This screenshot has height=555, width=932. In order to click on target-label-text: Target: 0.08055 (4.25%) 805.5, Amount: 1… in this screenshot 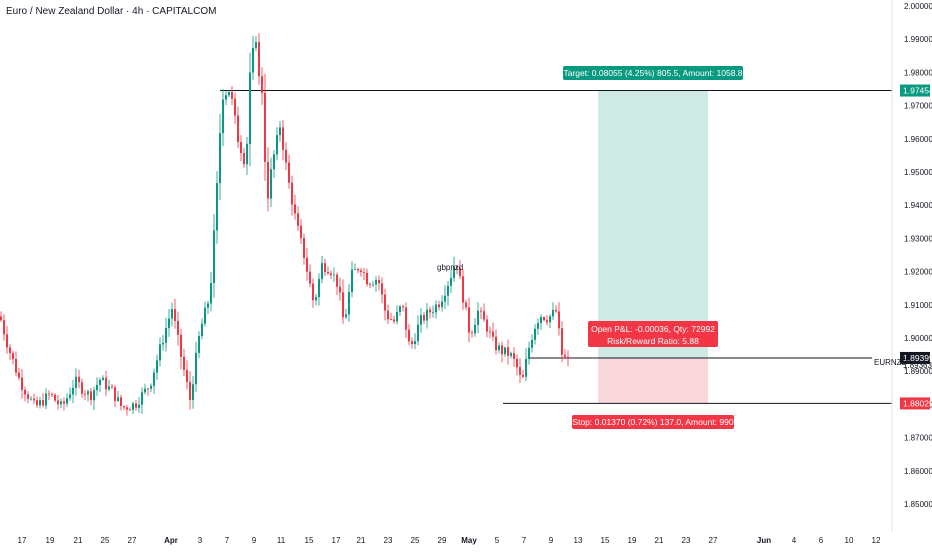, I will do `click(652, 73)`.